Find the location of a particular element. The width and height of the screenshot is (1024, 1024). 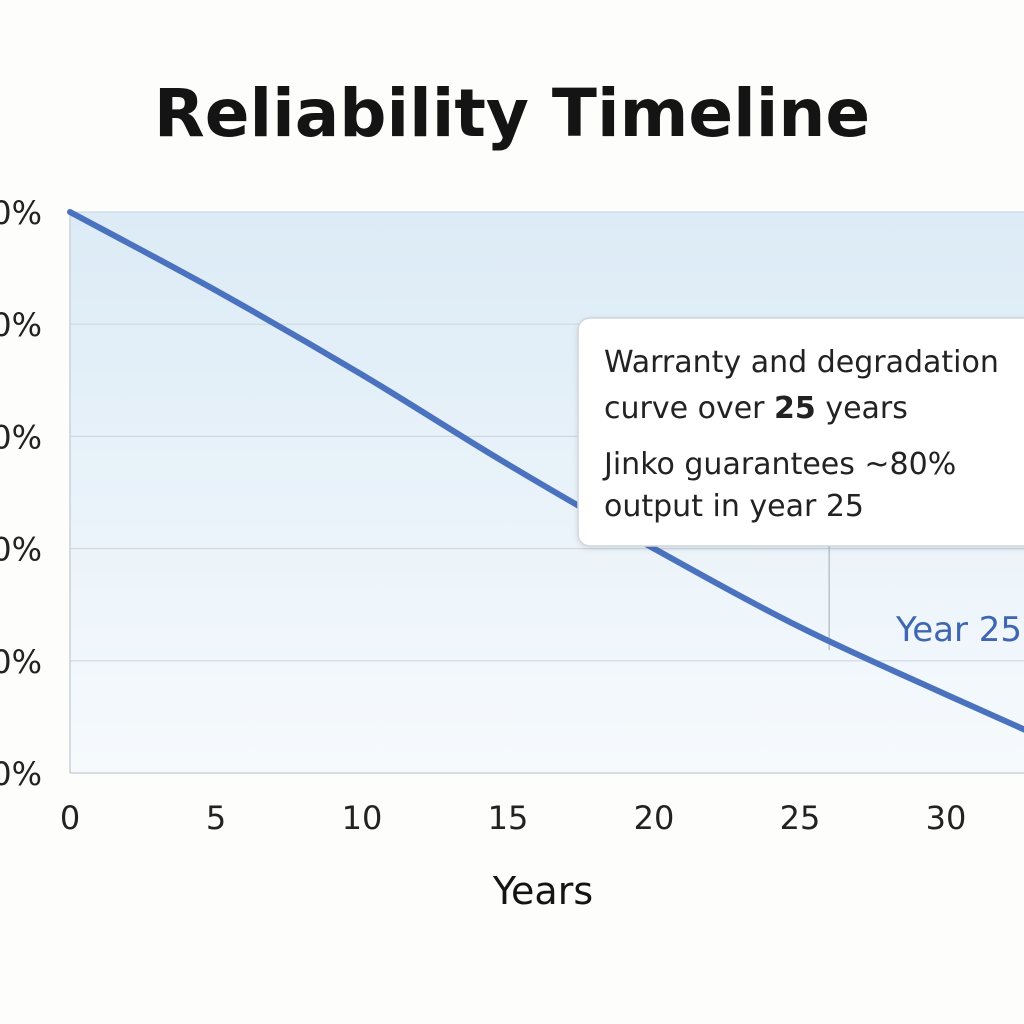

annotation-line-3: Jinko guarantees ~80% is located at coordinates (779, 464).